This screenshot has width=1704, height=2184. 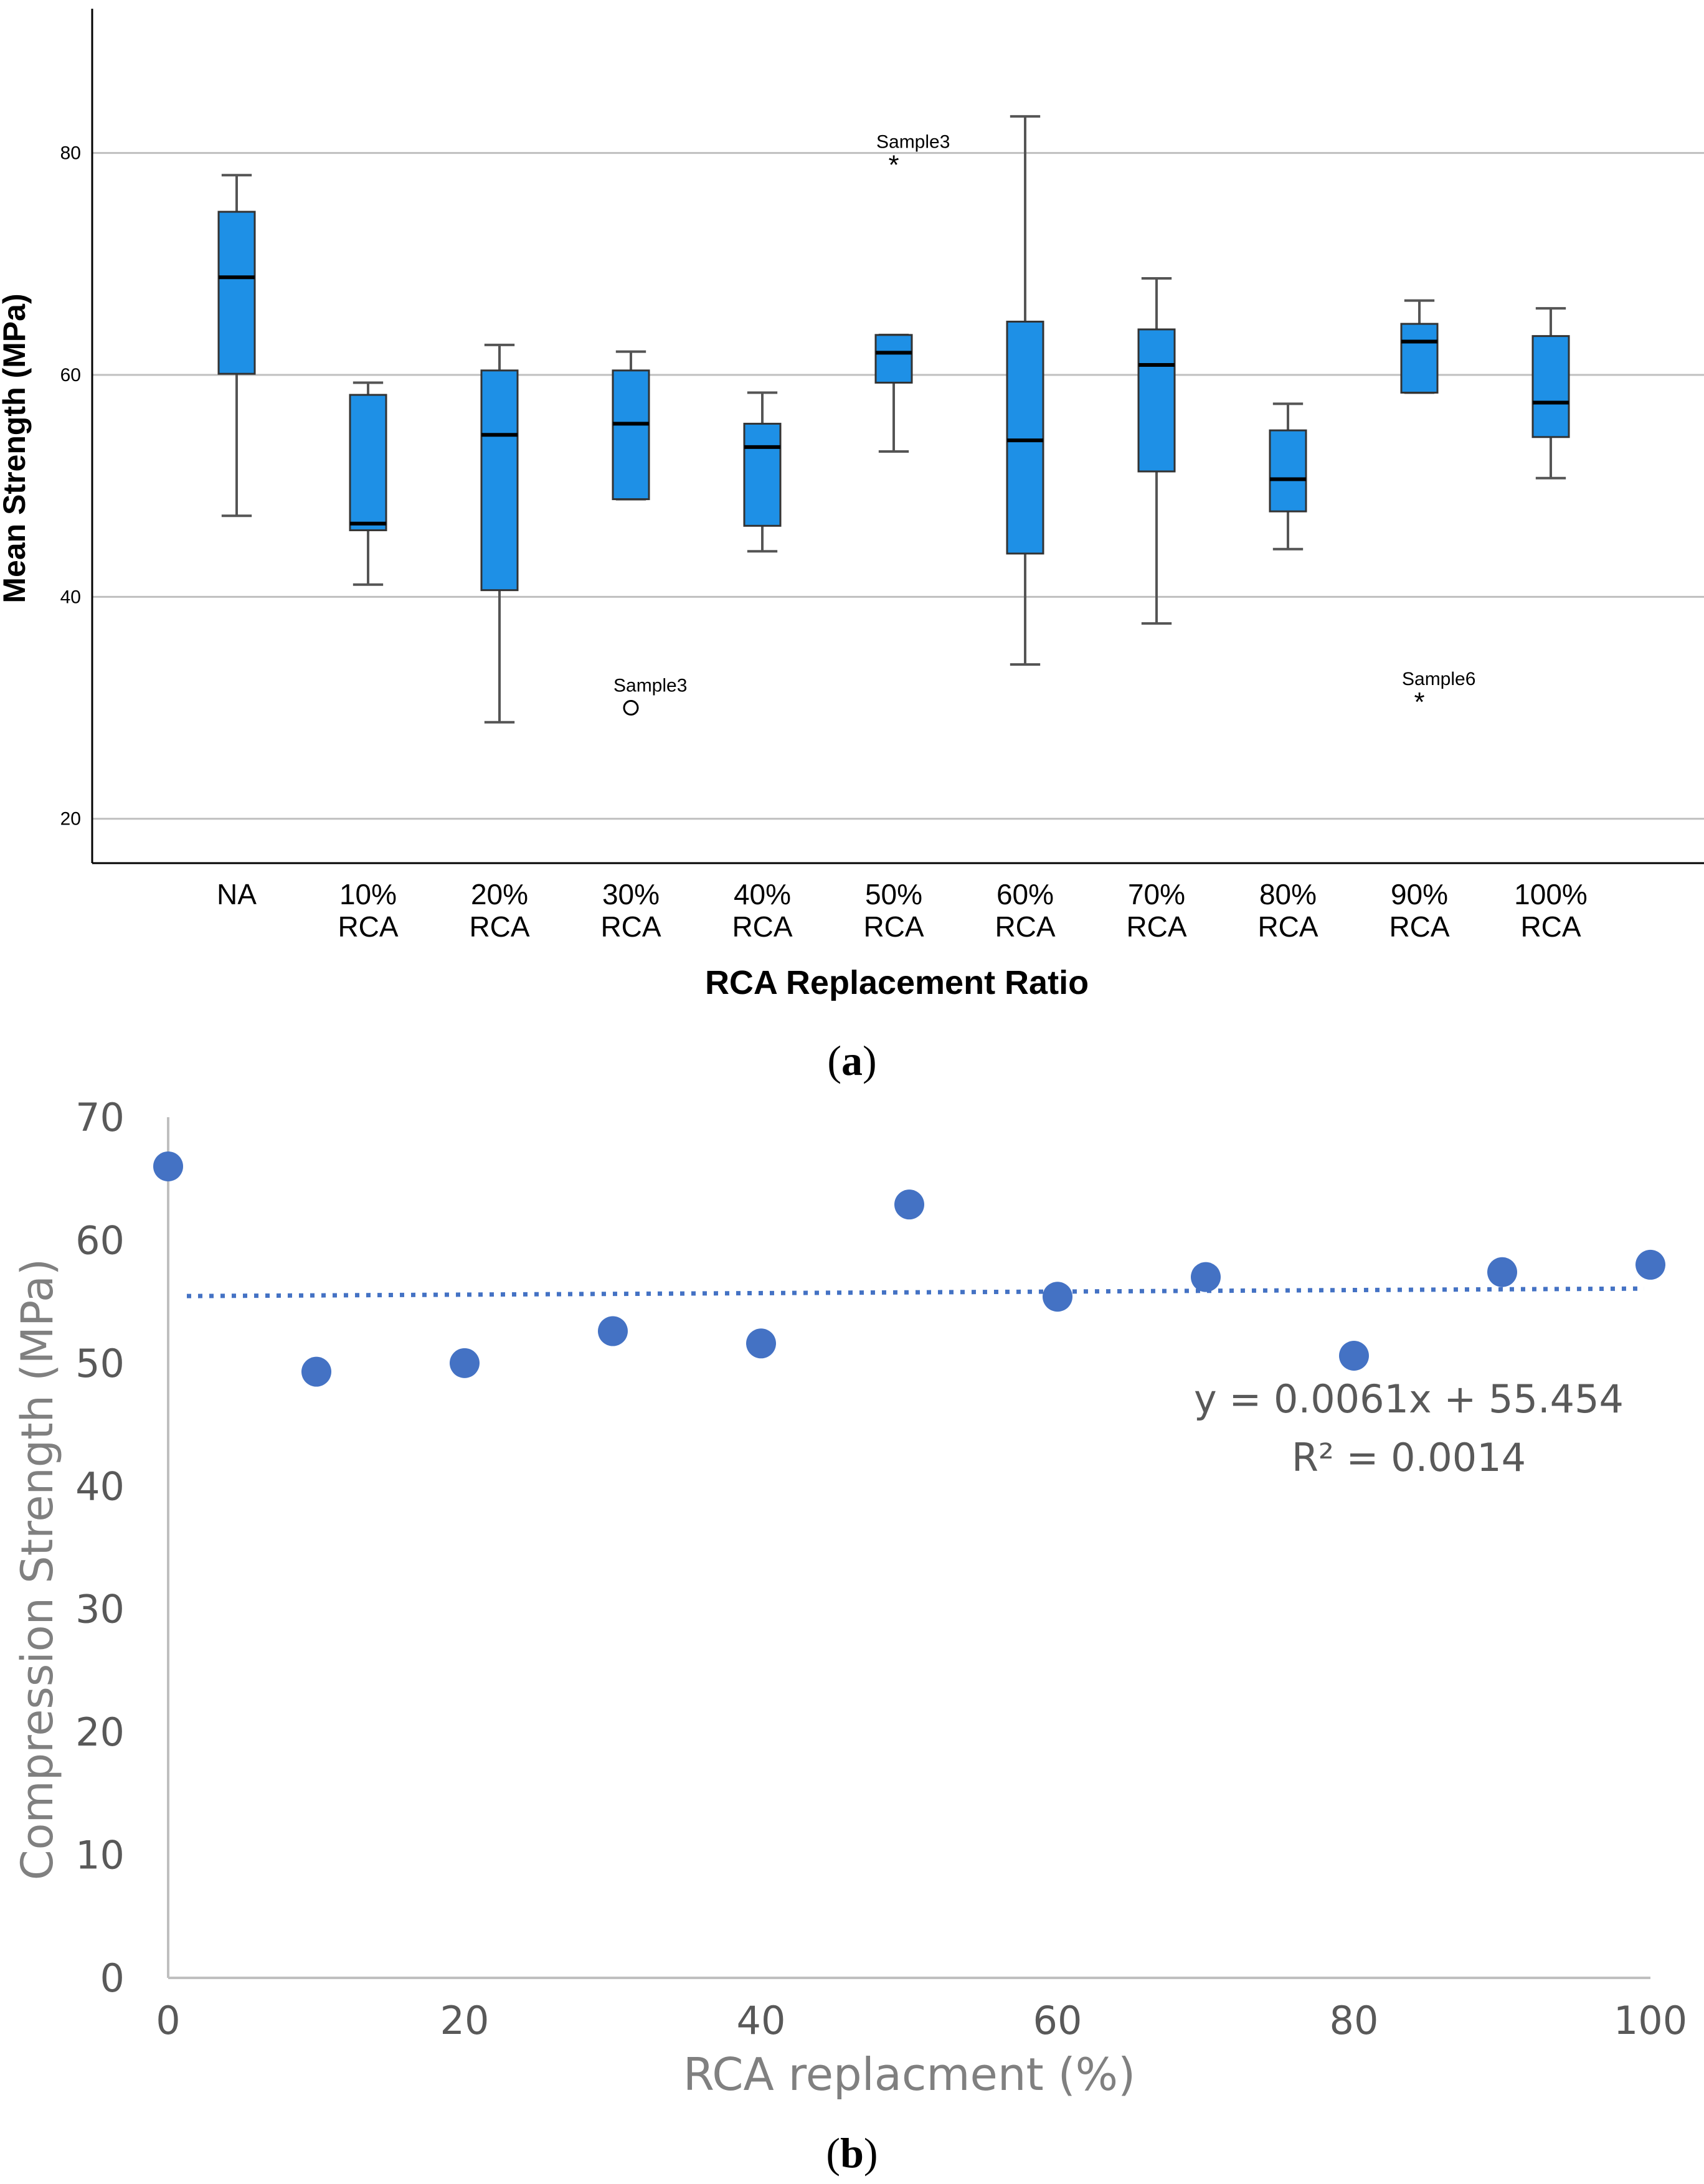 What do you see at coordinates (897, 983) in the screenshot?
I see `boxplot-x-axis-title: RCA Replacement Ratio` at bounding box center [897, 983].